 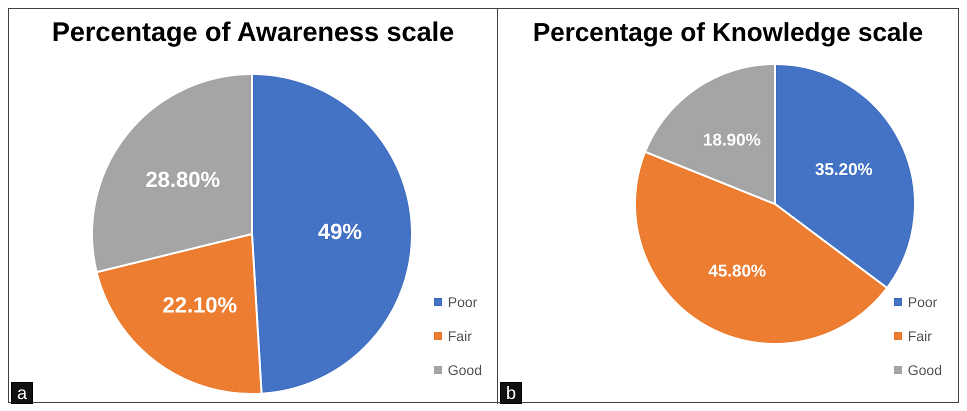 What do you see at coordinates (253, 32) in the screenshot?
I see `chart-title: Percentage of Awareness scale` at bounding box center [253, 32].